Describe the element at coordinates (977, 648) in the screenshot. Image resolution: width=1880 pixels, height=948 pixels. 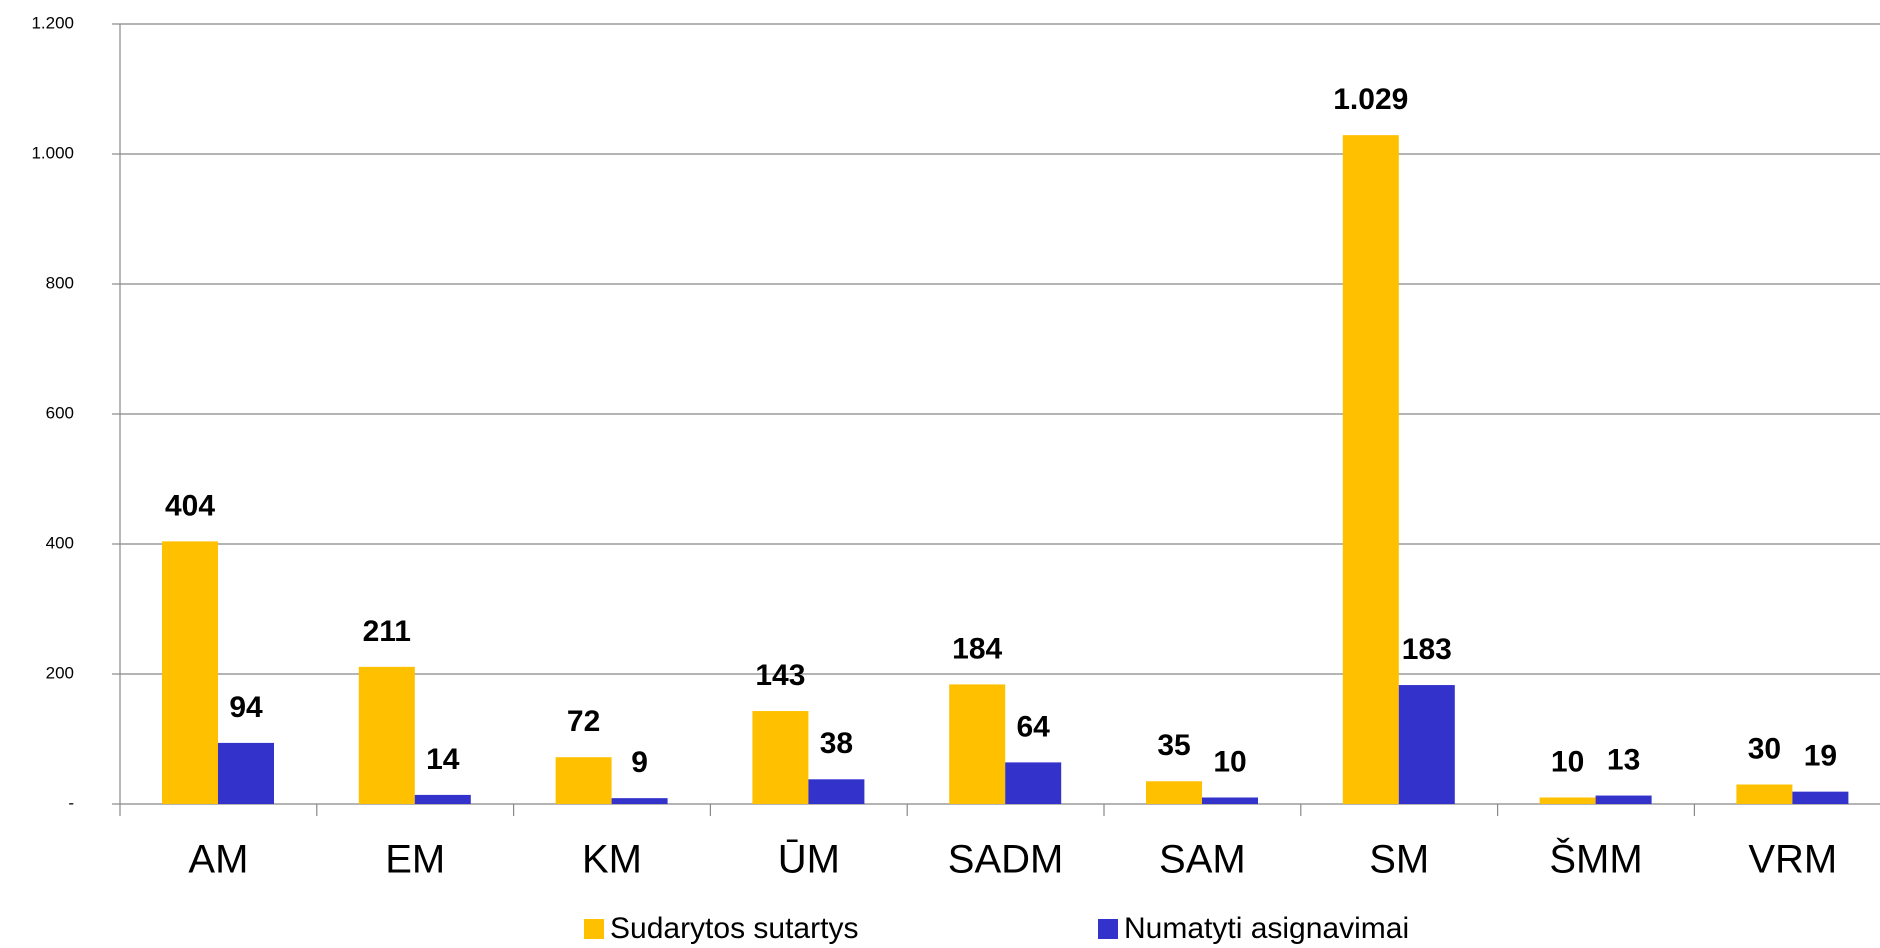
I see `data-label: 184` at that location.